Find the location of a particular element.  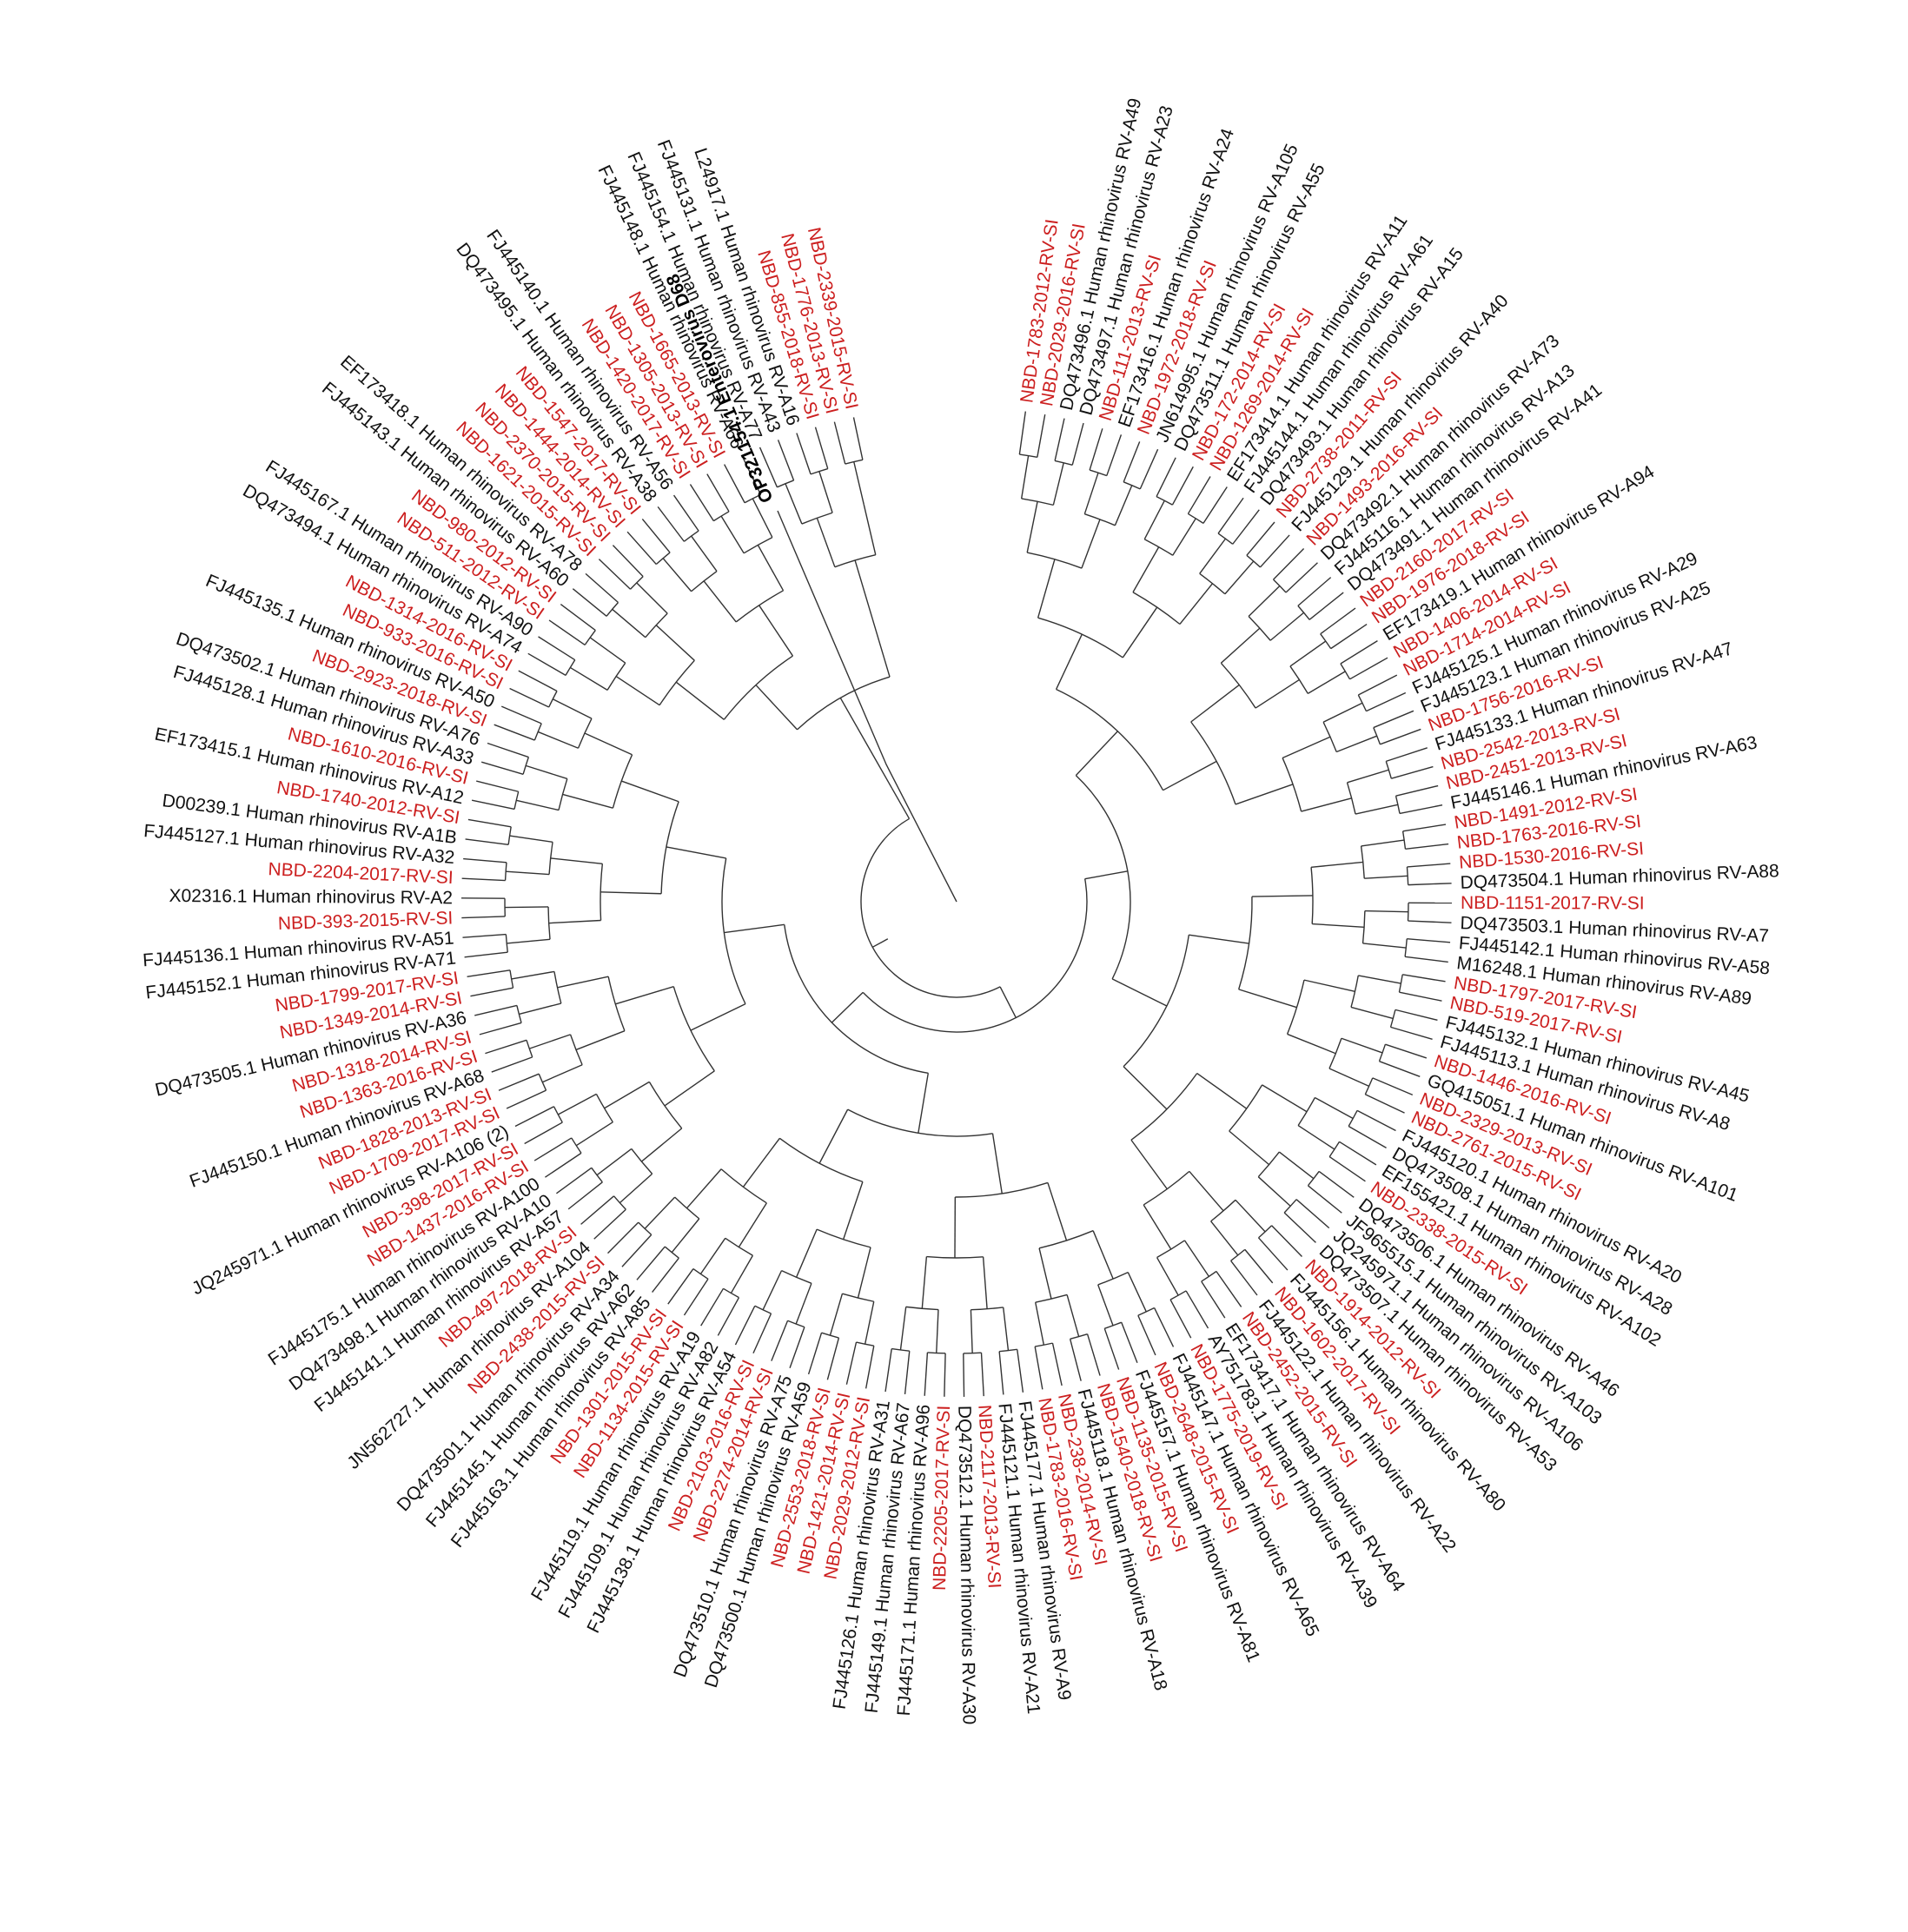

leaf-label: X02316.1 Human rhinovirus RV-A2 is located at coordinates (311, 897).